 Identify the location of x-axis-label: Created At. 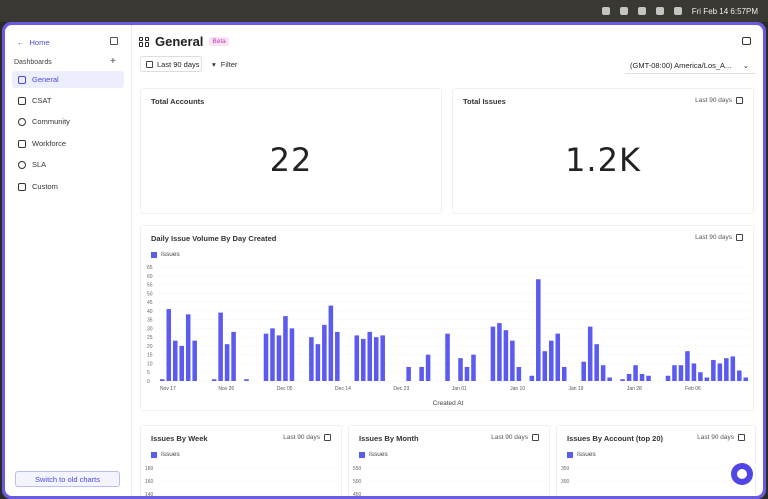
(448, 403).